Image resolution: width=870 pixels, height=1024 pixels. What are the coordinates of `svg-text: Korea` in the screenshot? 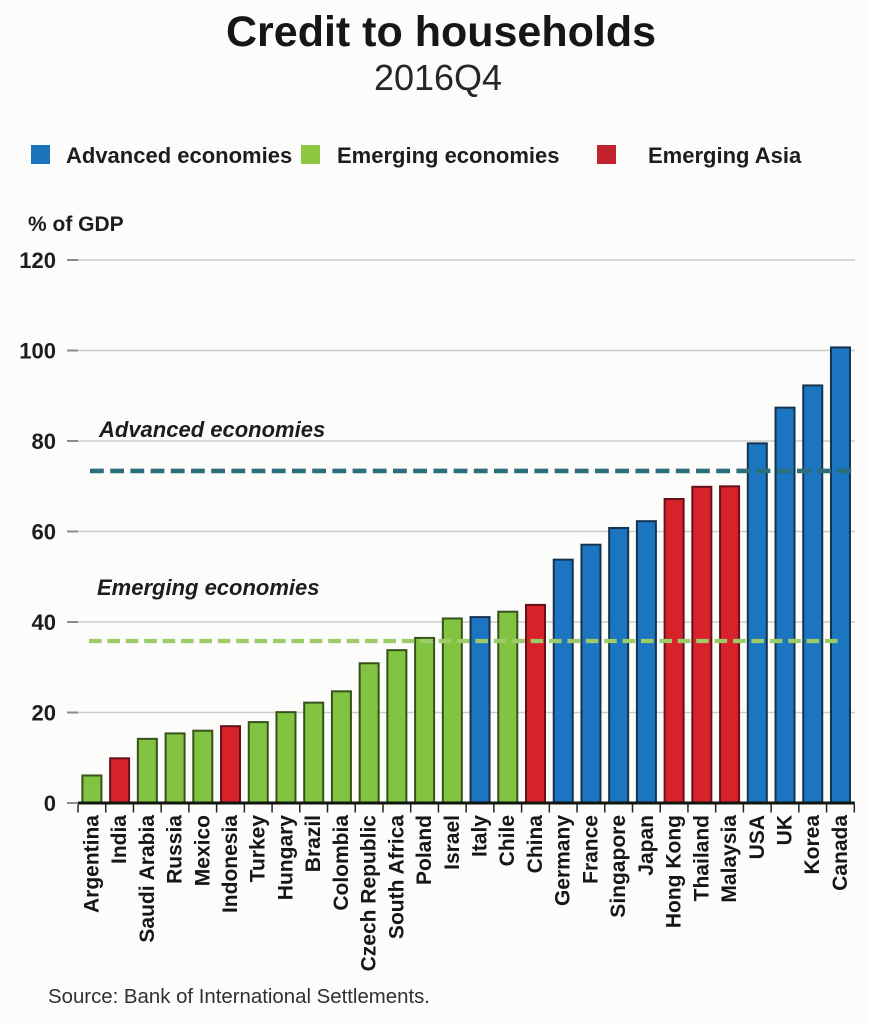 It's located at (812, 845).